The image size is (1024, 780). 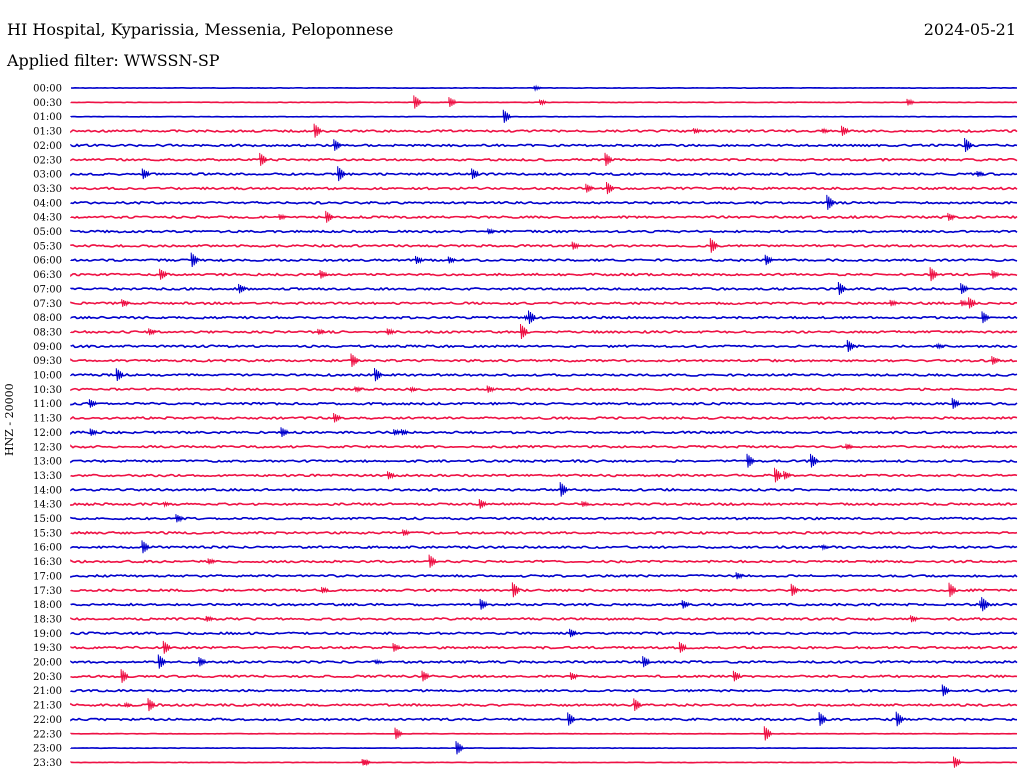 What do you see at coordinates (47, 476) in the screenshot?
I see `row-time-label: 13:30` at bounding box center [47, 476].